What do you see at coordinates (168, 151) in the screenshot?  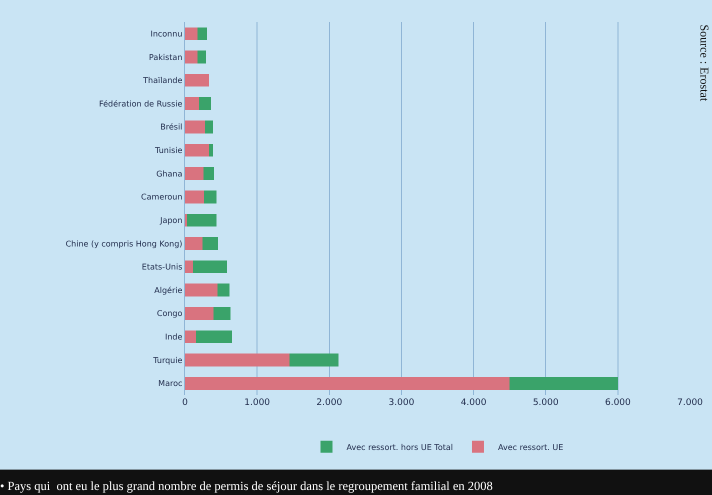 I see `y-tick-label: Tunisie` at bounding box center [168, 151].